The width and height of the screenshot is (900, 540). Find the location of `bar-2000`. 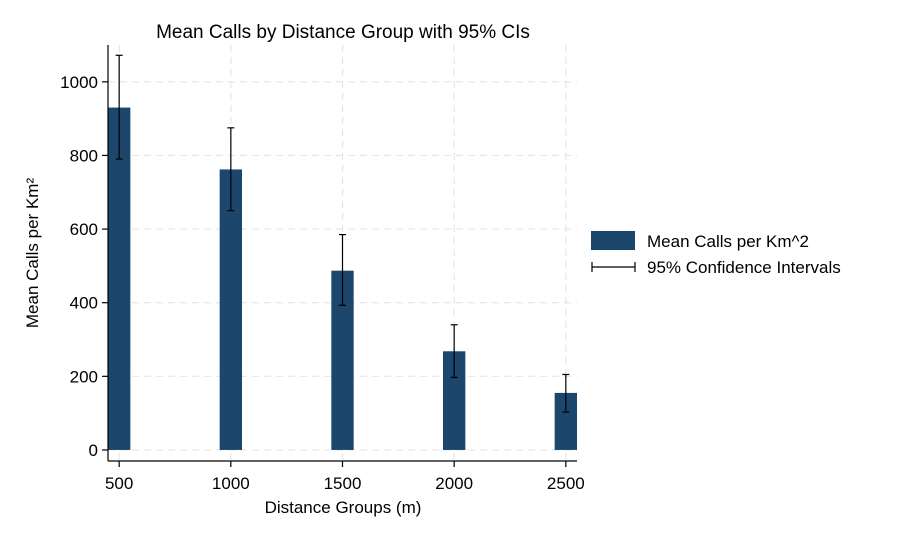

bar-2000 is located at coordinates (454, 400).